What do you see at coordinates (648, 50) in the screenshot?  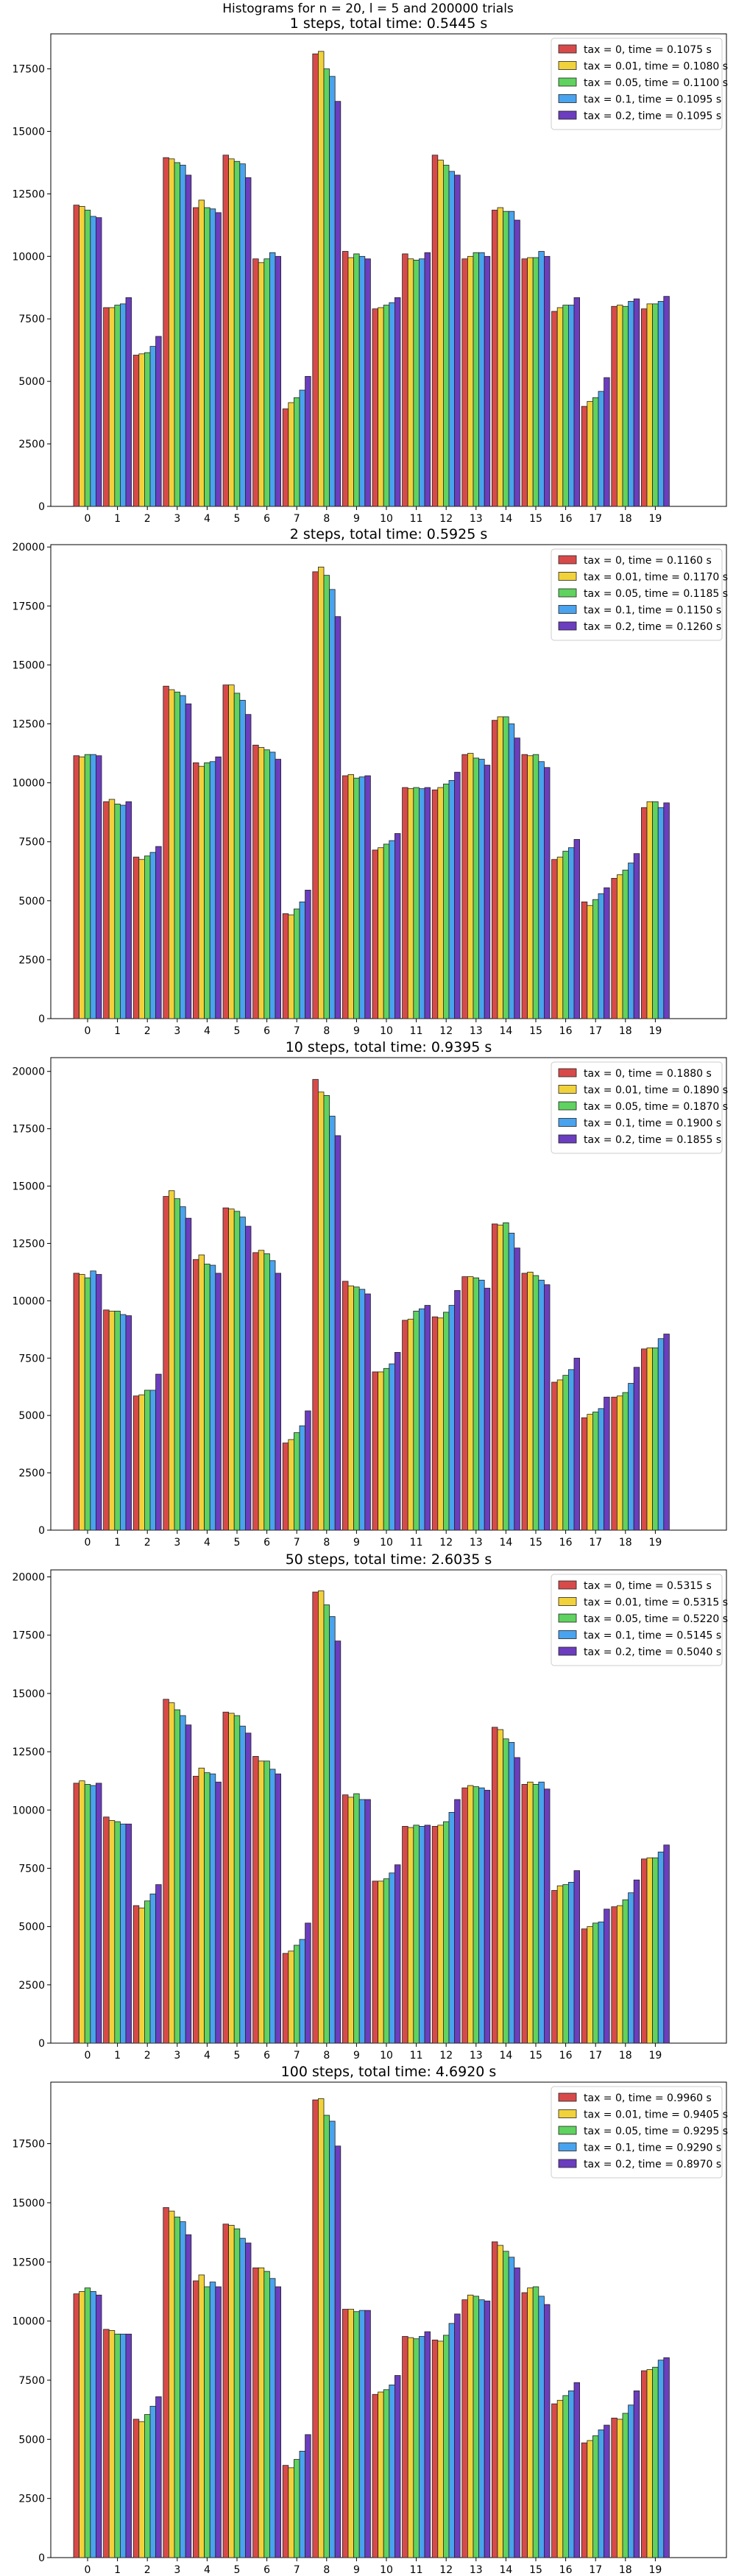 I see `legend-entry: tax = 0, time = 0.1075 s` at bounding box center [648, 50].